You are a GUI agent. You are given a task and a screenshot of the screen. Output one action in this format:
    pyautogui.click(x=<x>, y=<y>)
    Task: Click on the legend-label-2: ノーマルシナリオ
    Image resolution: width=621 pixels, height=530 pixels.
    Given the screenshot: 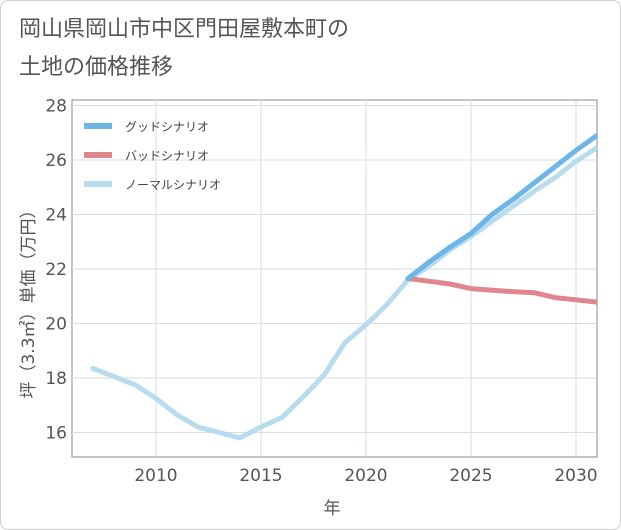 What is the action you would take?
    pyautogui.click(x=173, y=185)
    